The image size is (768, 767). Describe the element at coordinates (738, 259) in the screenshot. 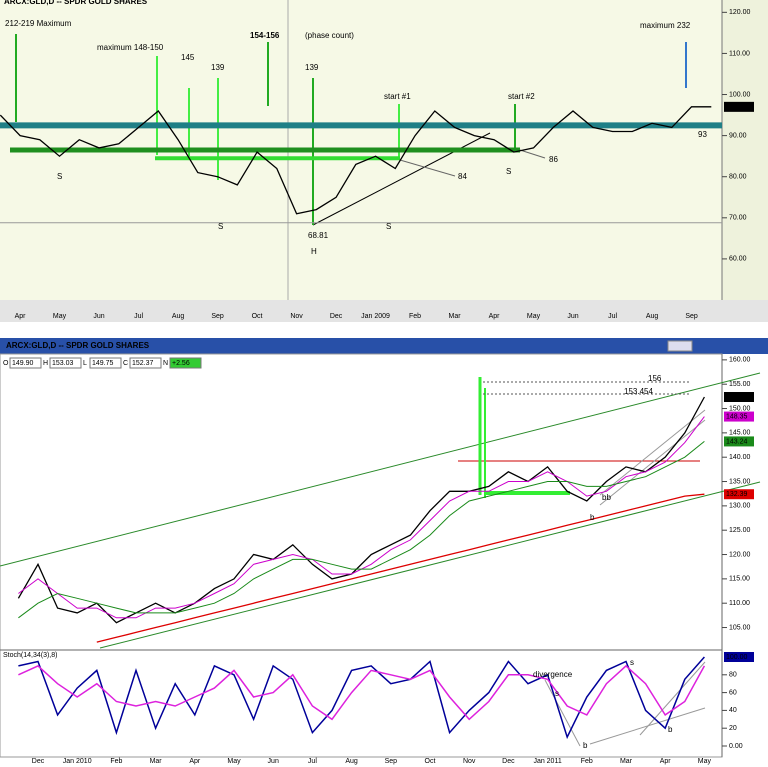

I see `y-tick-label: 60.00` at that location.